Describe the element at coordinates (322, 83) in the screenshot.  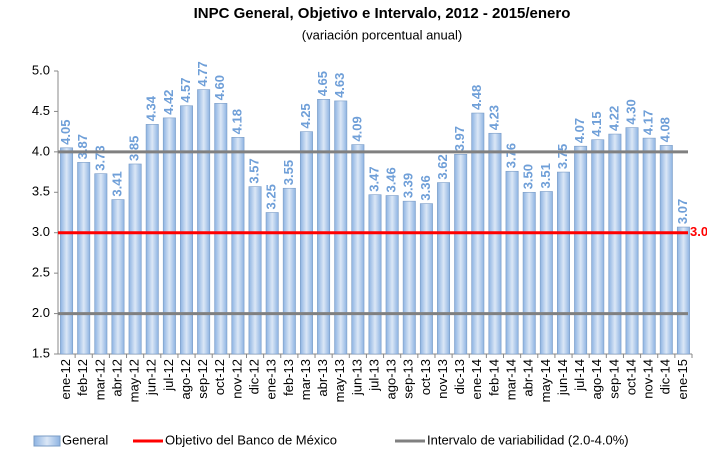
I see `value-label: 4.65` at that location.